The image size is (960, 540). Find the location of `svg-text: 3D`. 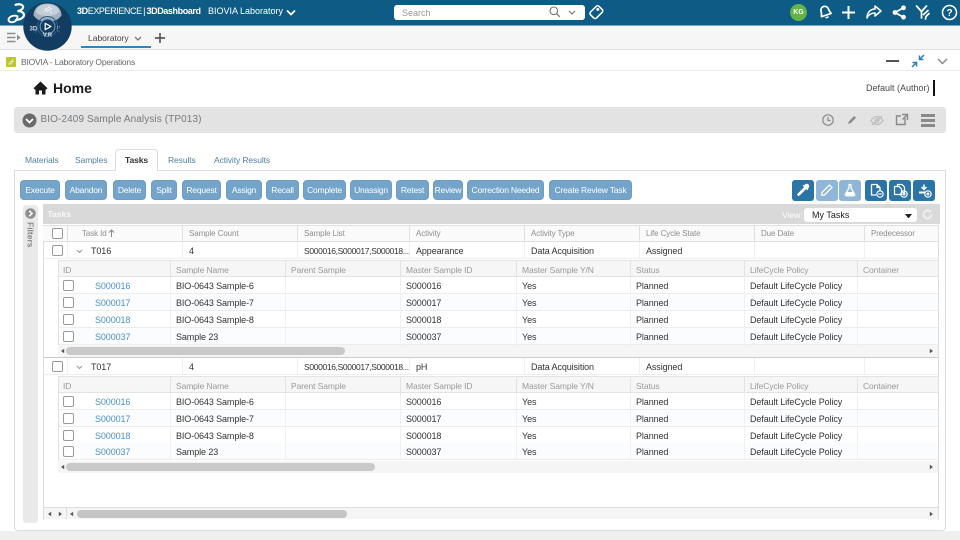

svg-text: 3D is located at coordinates (34, 30).